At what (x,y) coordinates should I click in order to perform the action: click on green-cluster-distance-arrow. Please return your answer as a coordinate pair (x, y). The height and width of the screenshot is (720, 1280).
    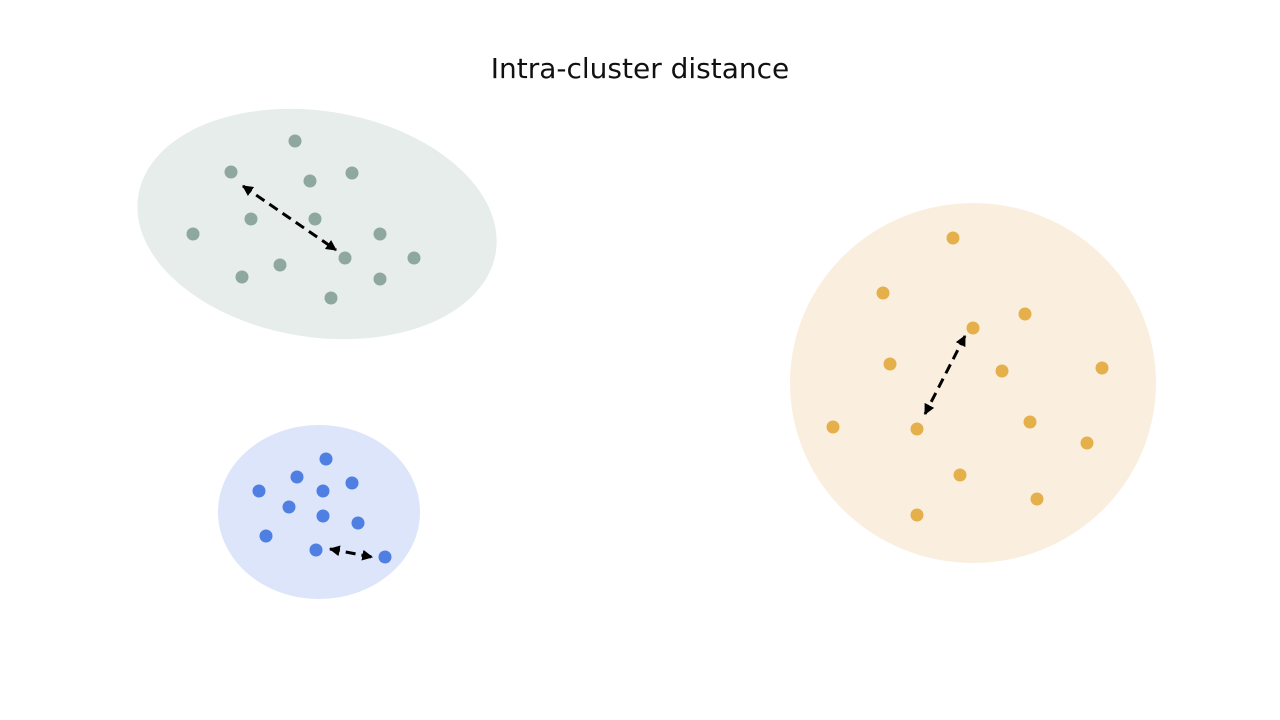
    Looking at the image, I should click on (289, 218).